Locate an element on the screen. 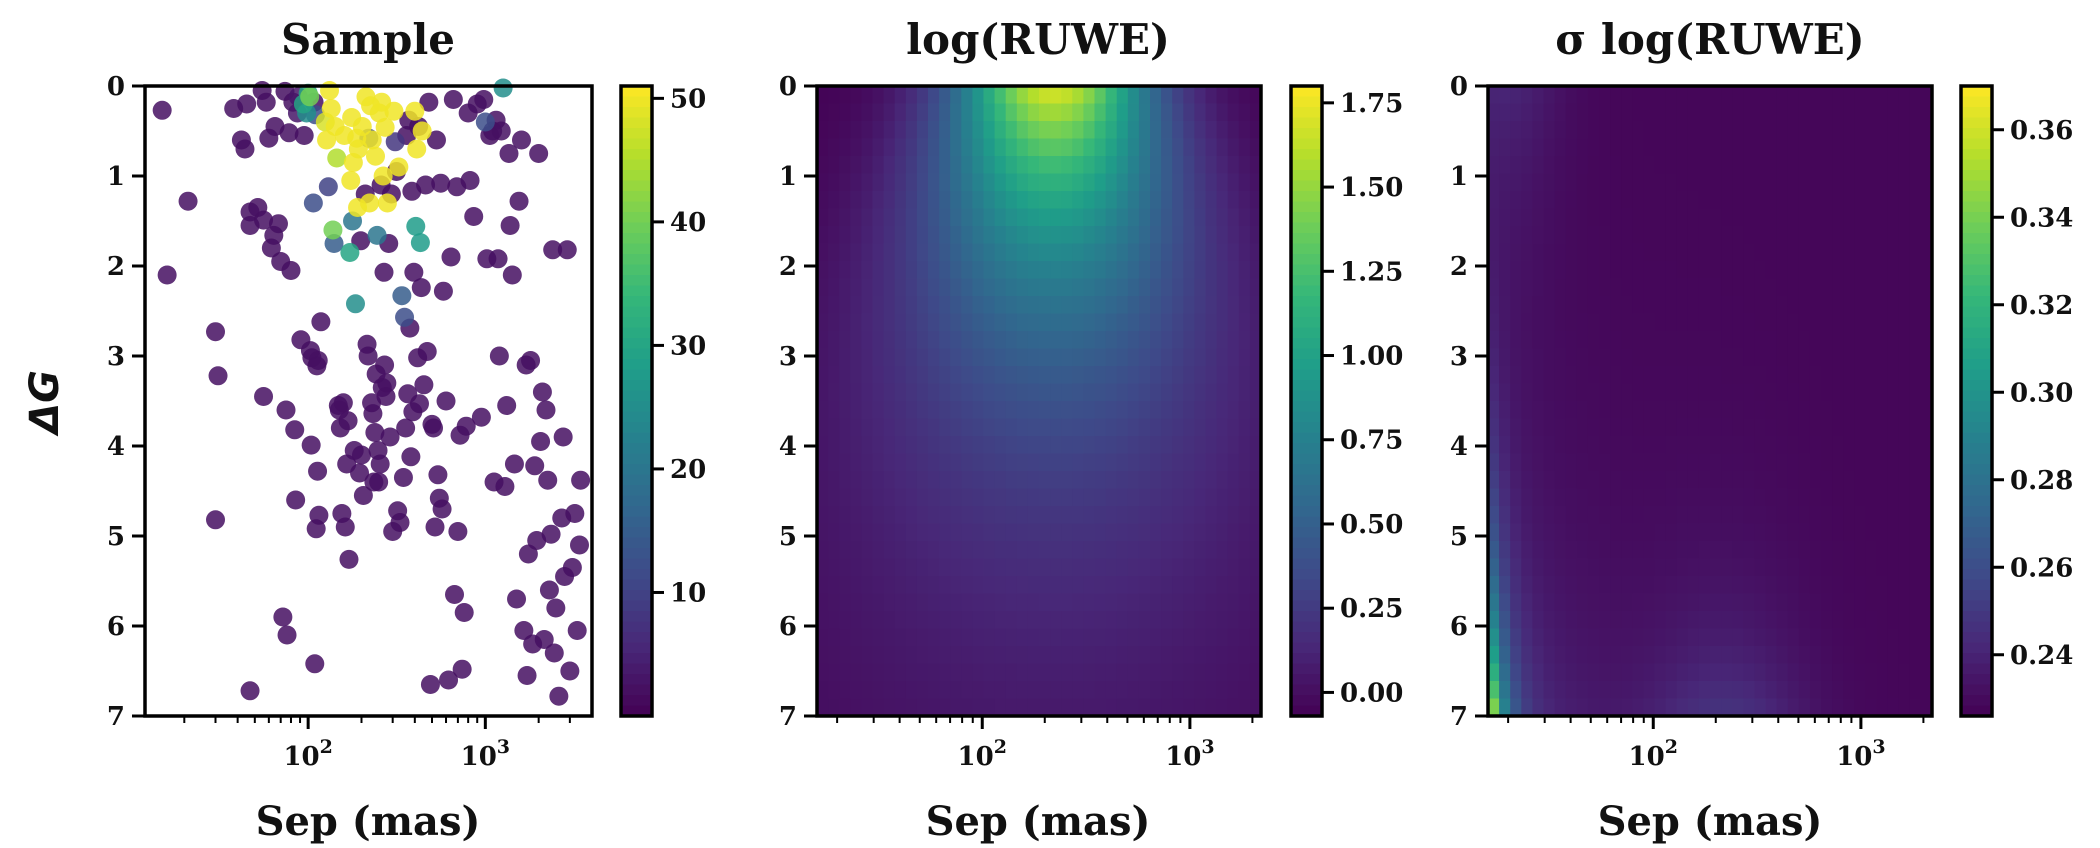 The width and height of the screenshot is (2100, 848). y-tick-label: 7 is located at coordinates (116, 717).